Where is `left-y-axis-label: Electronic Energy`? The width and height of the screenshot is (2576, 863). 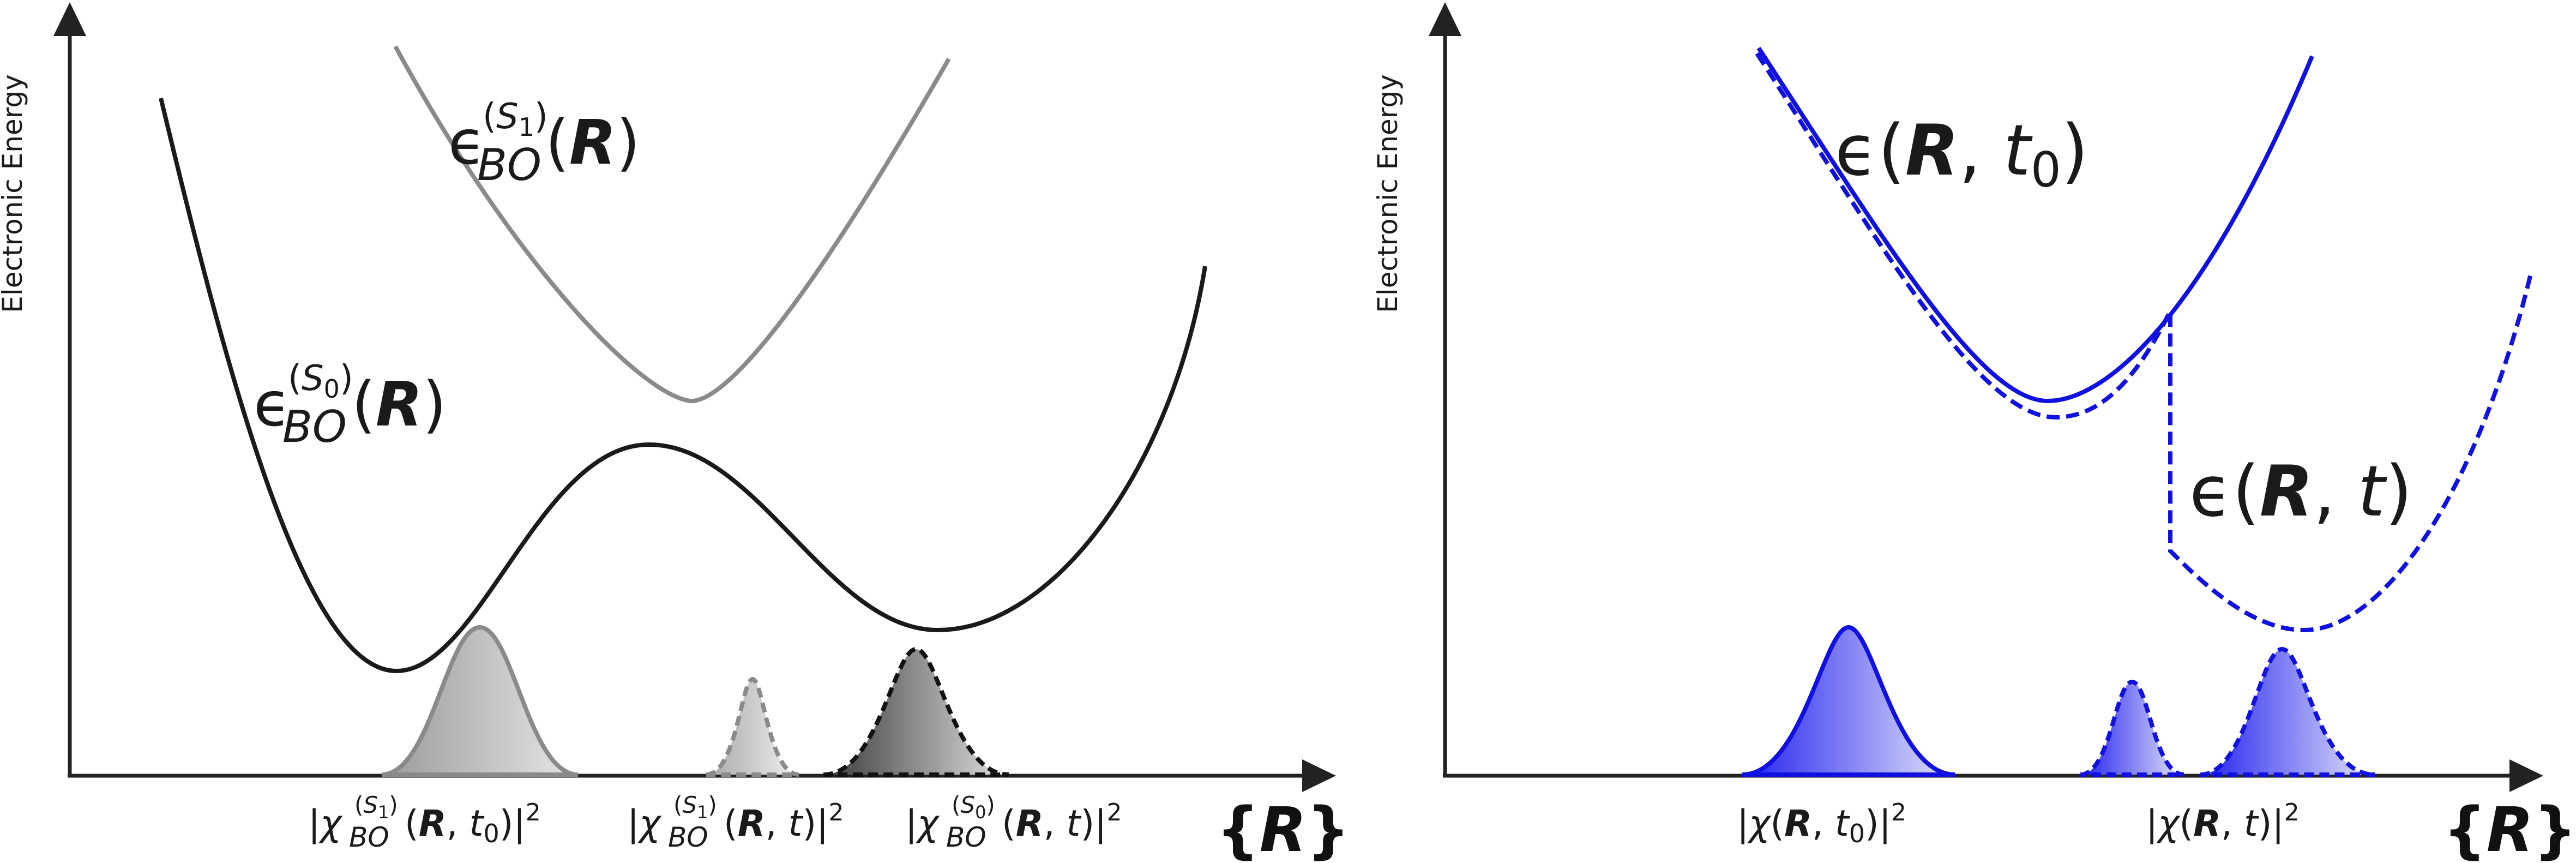
left-y-axis-label: Electronic Energy is located at coordinates (14, 193).